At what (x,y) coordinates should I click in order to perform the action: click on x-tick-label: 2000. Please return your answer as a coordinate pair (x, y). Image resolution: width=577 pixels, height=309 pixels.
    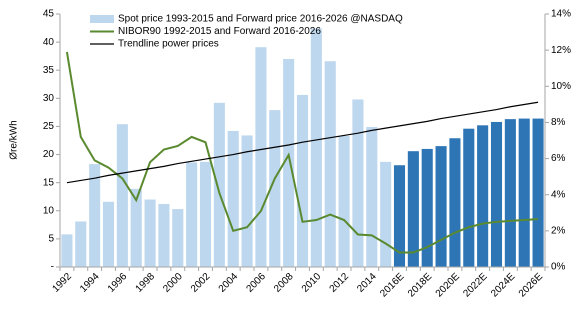
    Looking at the image, I should click on (173, 283).